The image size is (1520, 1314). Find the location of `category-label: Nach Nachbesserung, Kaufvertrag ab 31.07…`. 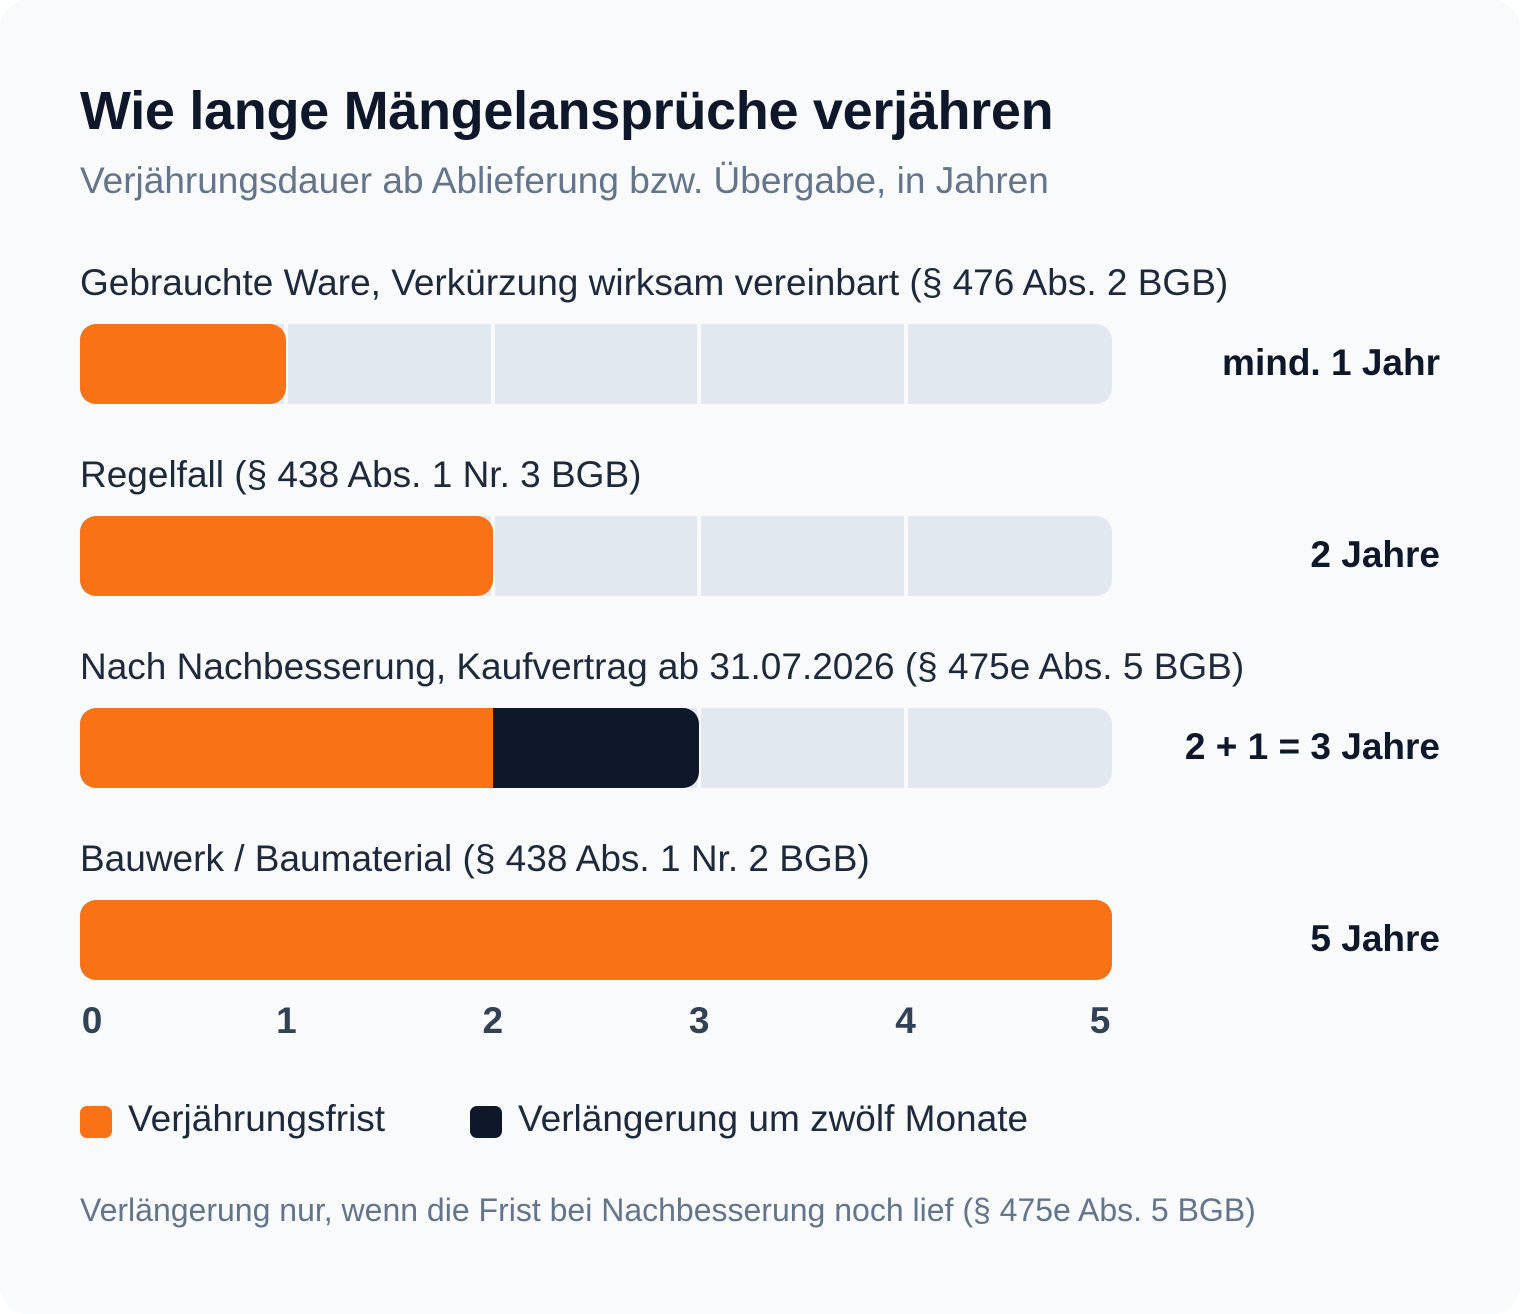

category-label: Nach Nachbesserung, Kaufvertrag ab 31.07… is located at coordinates (662, 666).